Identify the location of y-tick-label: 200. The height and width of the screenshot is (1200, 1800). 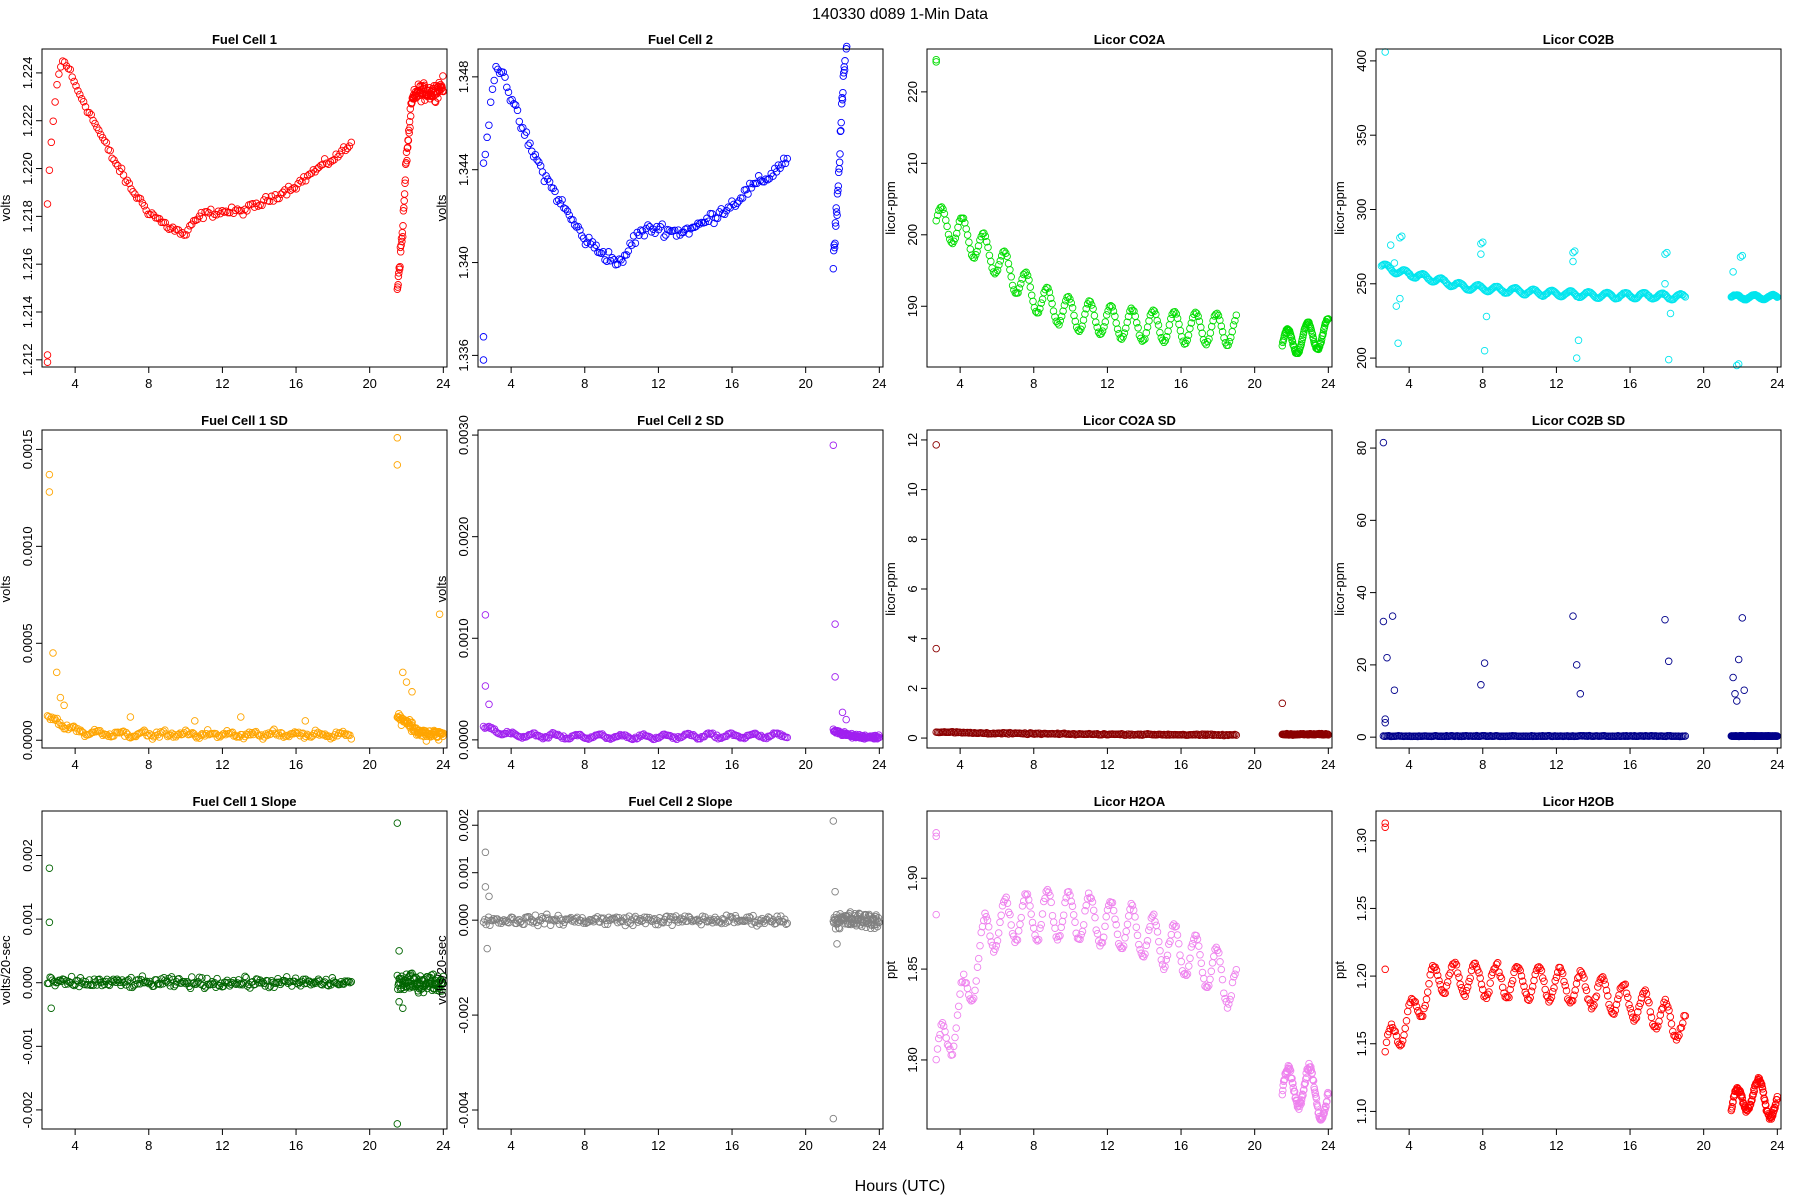
(912, 235).